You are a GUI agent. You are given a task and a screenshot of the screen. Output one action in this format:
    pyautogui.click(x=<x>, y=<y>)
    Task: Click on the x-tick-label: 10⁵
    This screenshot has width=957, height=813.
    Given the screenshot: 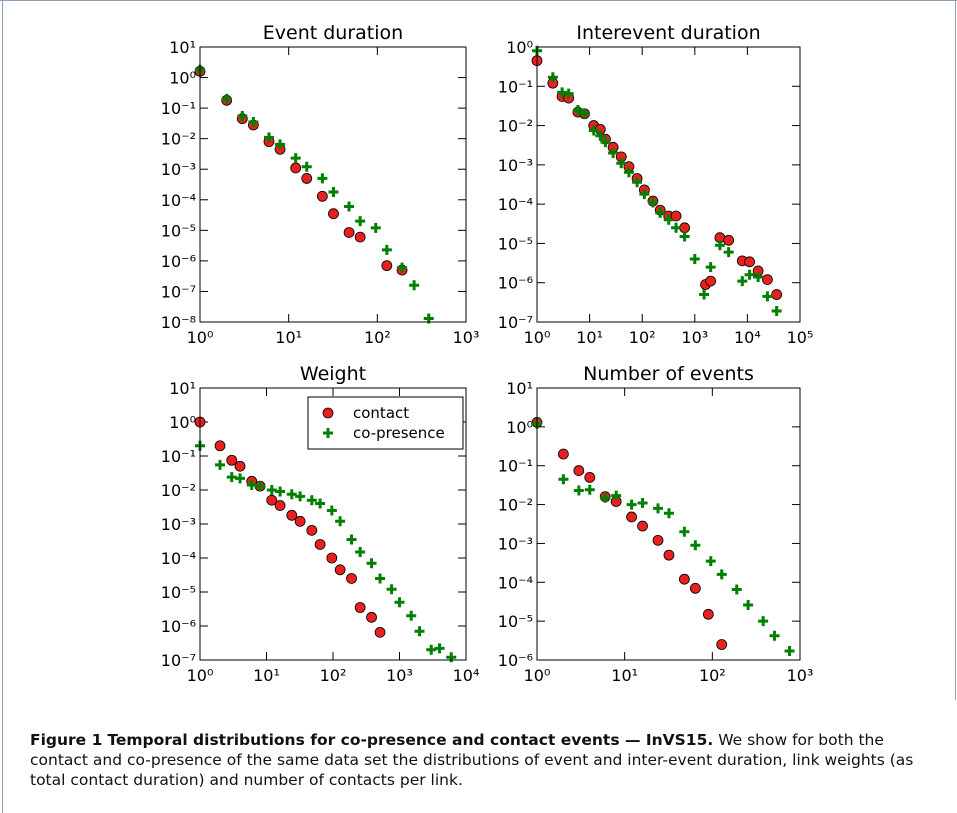 What is the action you would take?
    pyautogui.click(x=800, y=337)
    